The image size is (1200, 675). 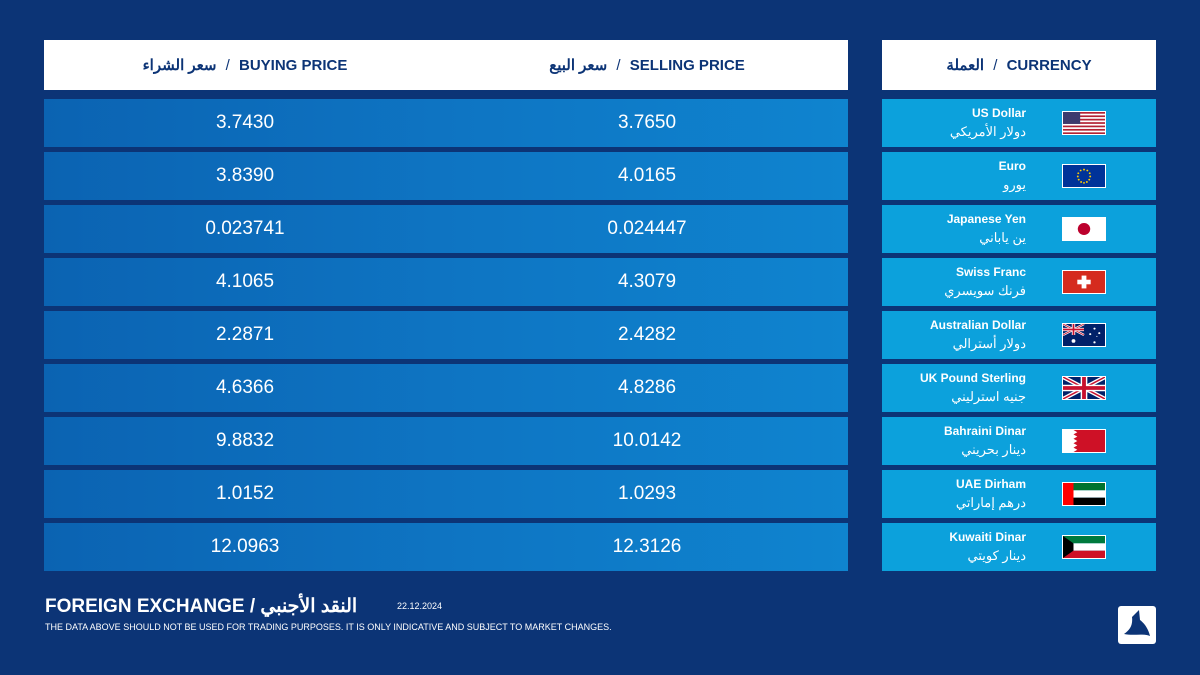 I want to click on selling-price-value: 0.024447, so click(x=647, y=228).